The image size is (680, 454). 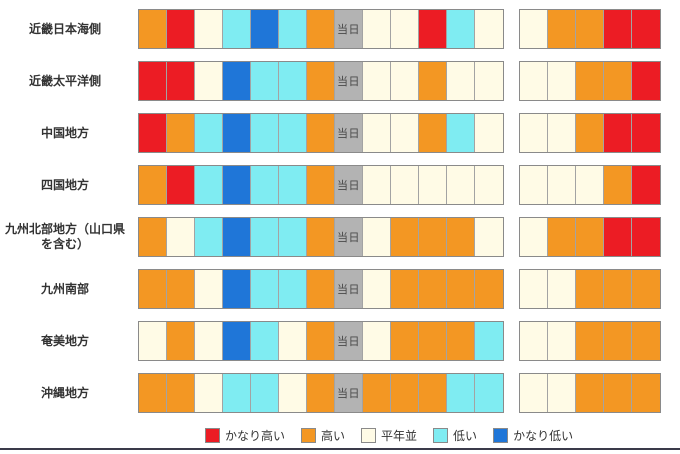 What do you see at coordinates (64, 288) in the screenshot?
I see `region-label: 九州南部` at bounding box center [64, 288].